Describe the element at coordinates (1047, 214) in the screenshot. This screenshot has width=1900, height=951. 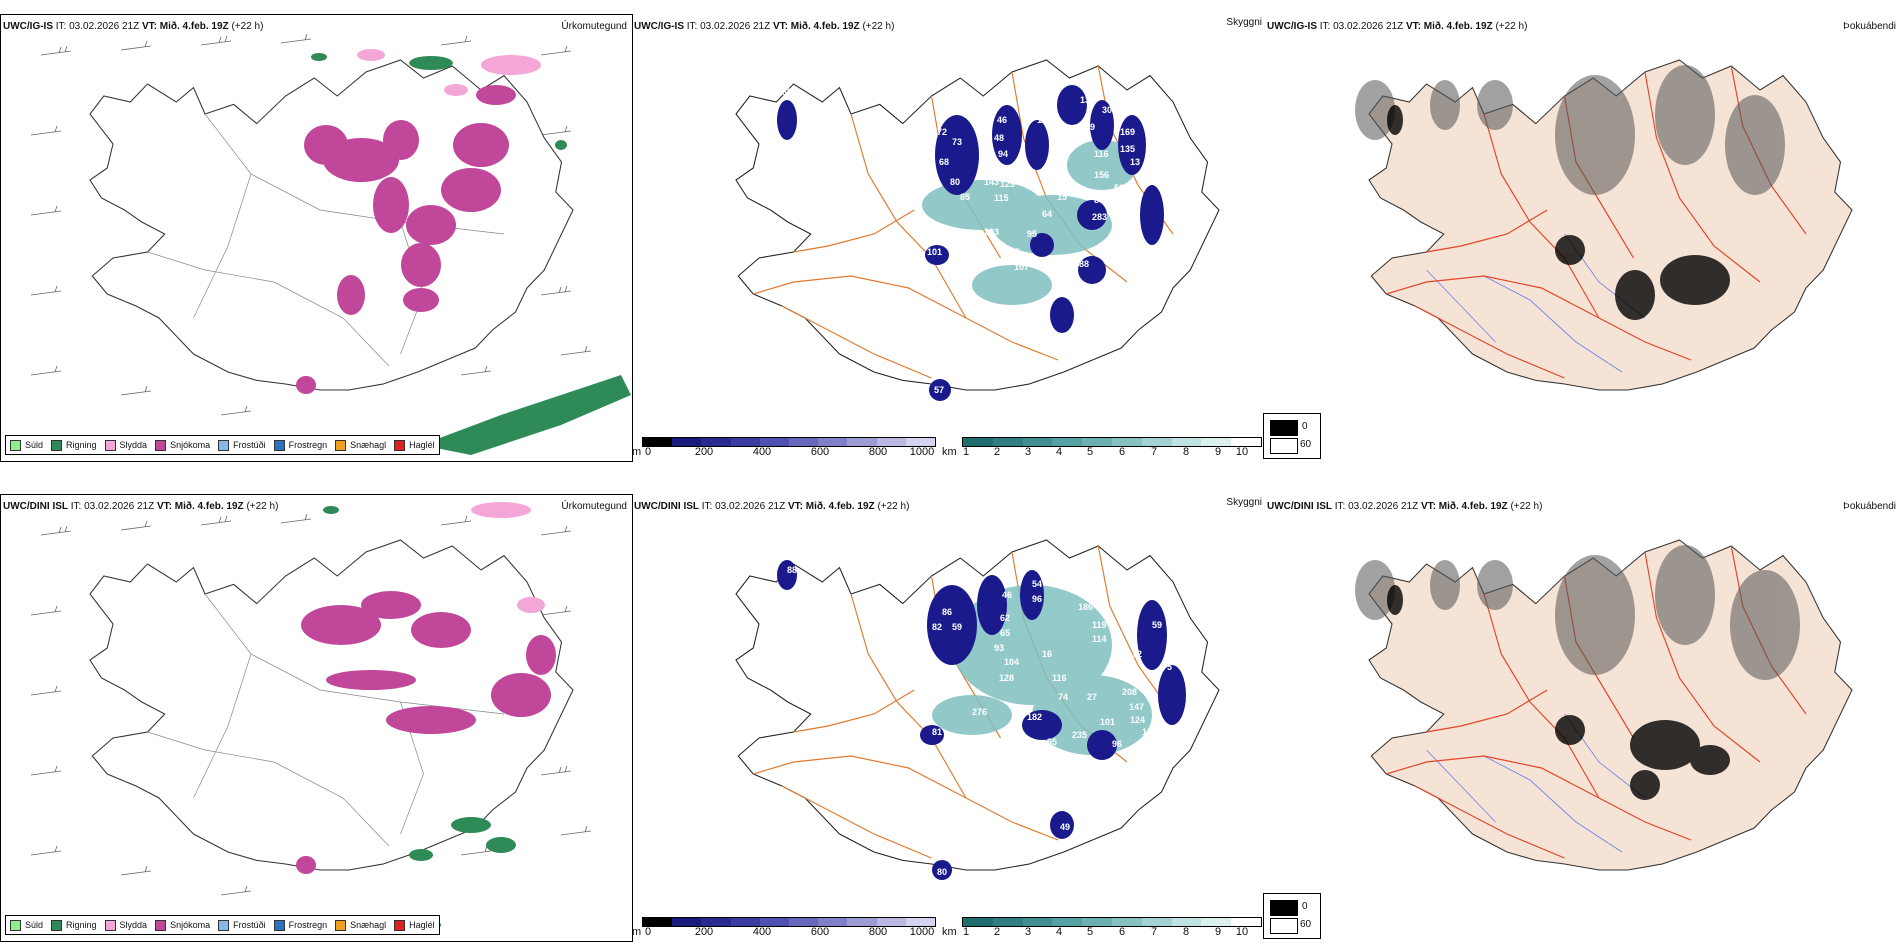
I see `vis-label: 64` at that location.